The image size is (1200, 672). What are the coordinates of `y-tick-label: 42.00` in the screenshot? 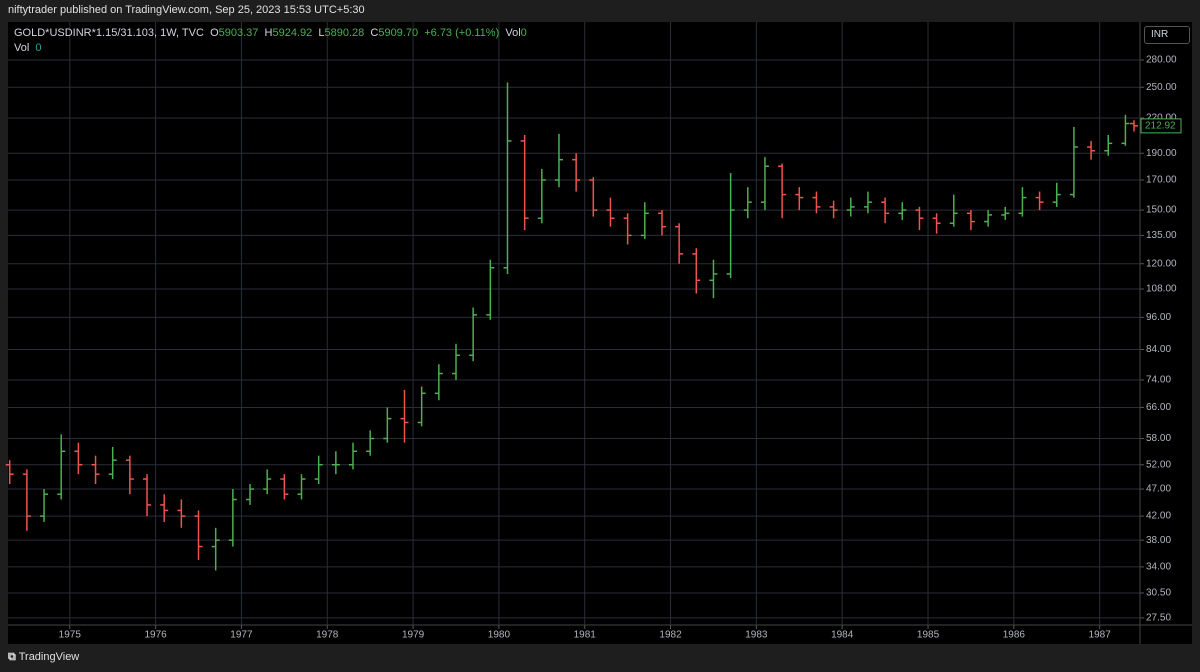 It's located at (1158, 516).